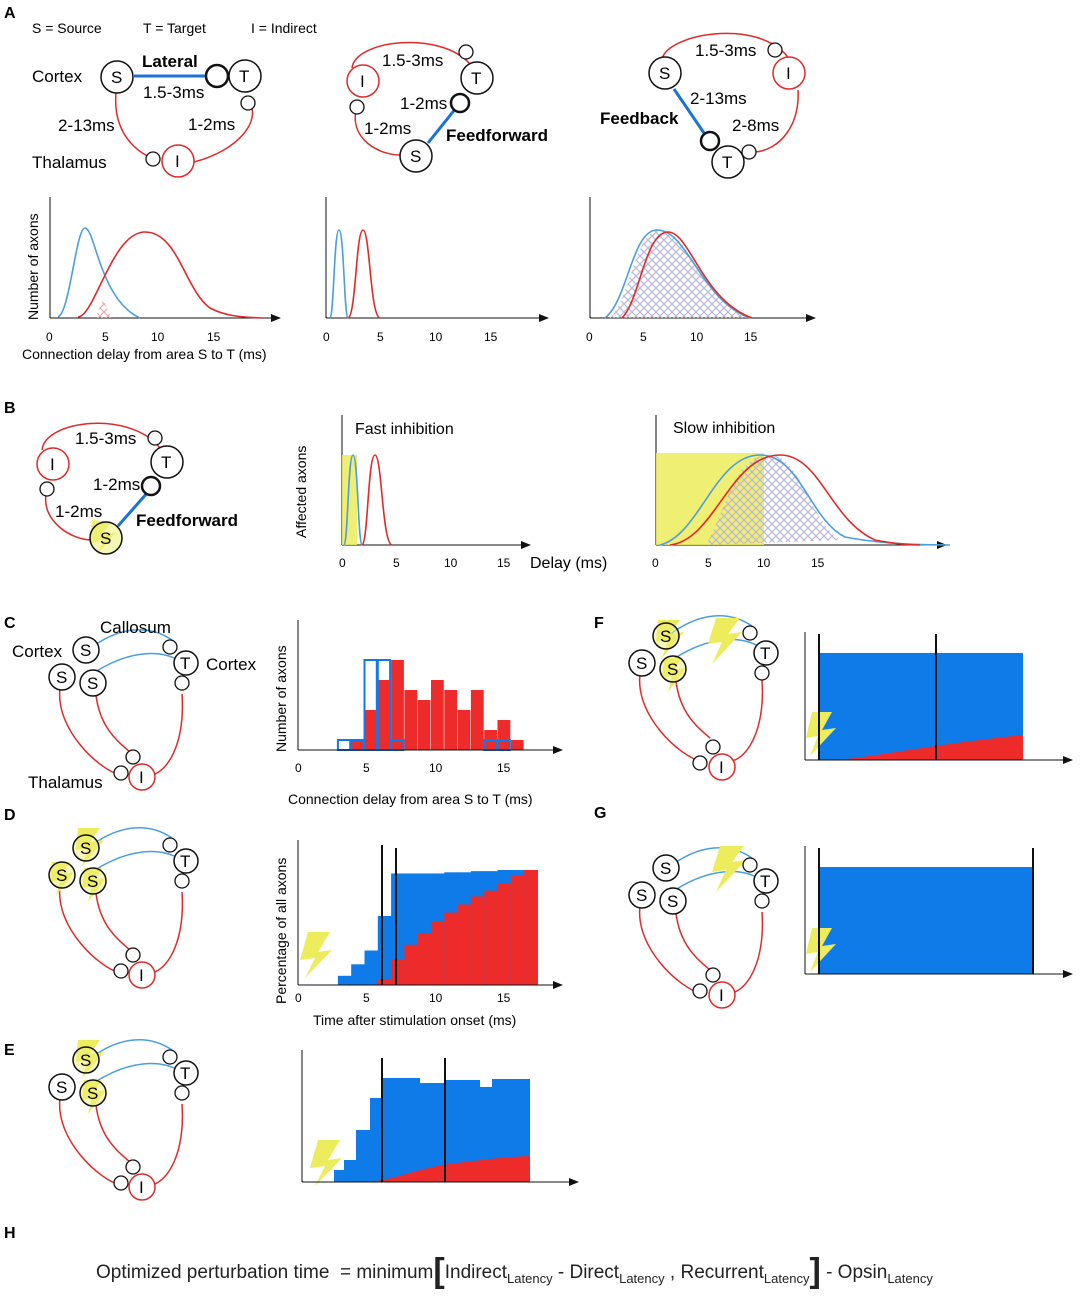 This screenshot has width=1086, height=1300. What do you see at coordinates (703, 927) in the screenshot?
I see `diagram-callosal-G: S S S T I` at bounding box center [703, 927].